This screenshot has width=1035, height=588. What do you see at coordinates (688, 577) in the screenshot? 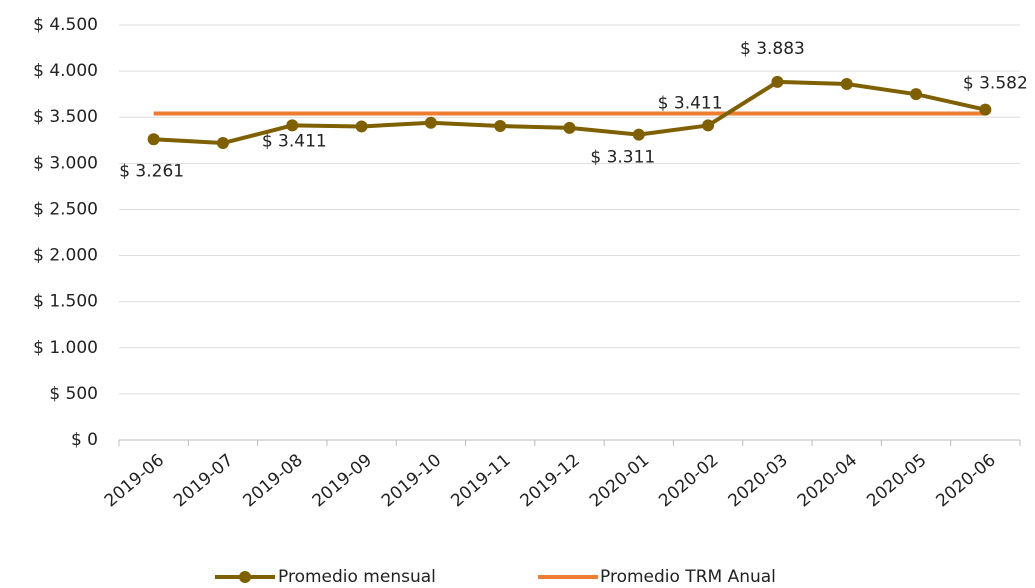
I see `legend-label: Promedio TRM Anual` at bounding box center [688, 577].